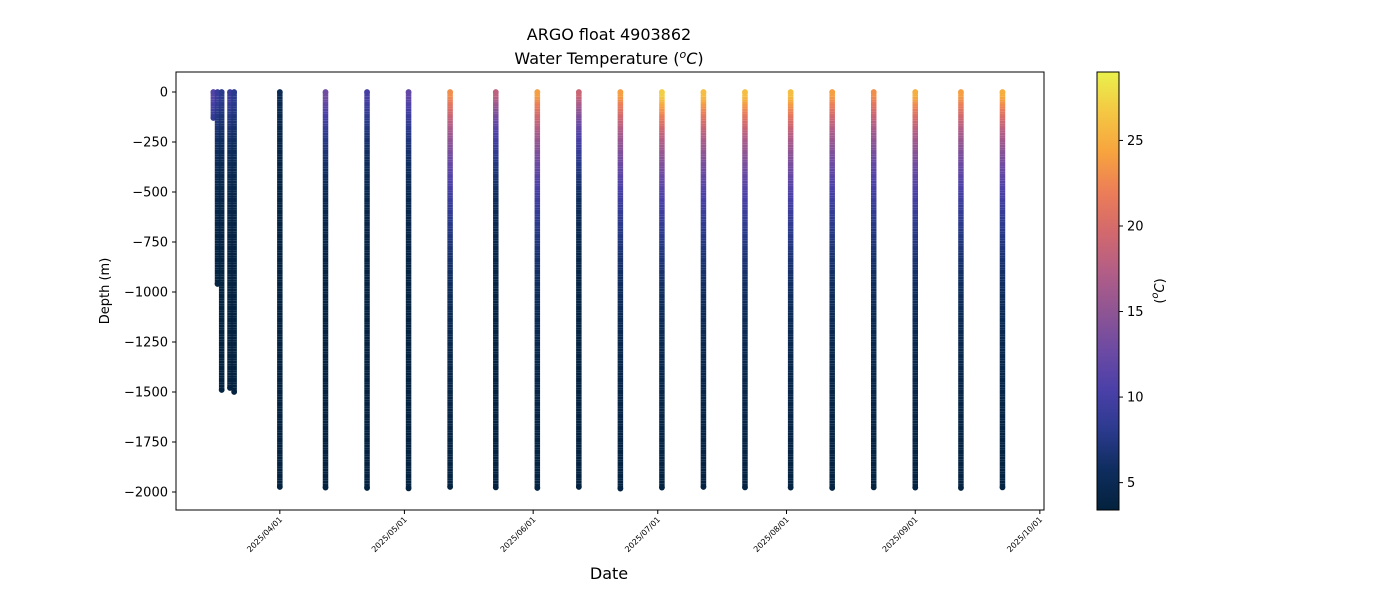 The image size is (1400, 604). Describe the element at coordinates (146, 443) in the screenshot. I see `y-tick-label: −1750` at that location.